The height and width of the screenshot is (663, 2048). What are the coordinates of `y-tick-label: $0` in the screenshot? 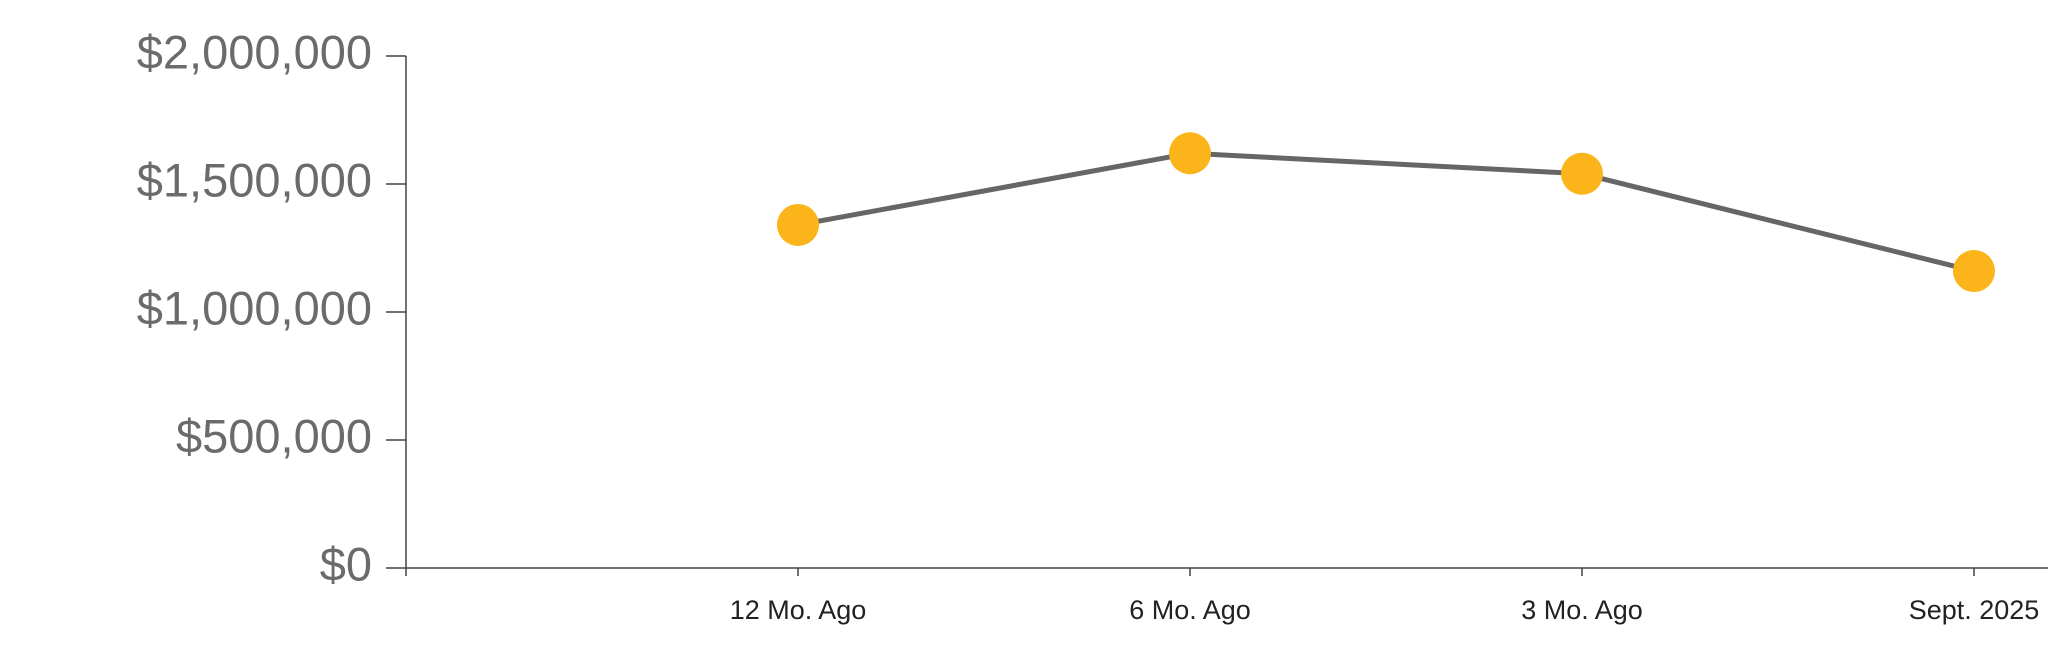 It's located at (346, 563).